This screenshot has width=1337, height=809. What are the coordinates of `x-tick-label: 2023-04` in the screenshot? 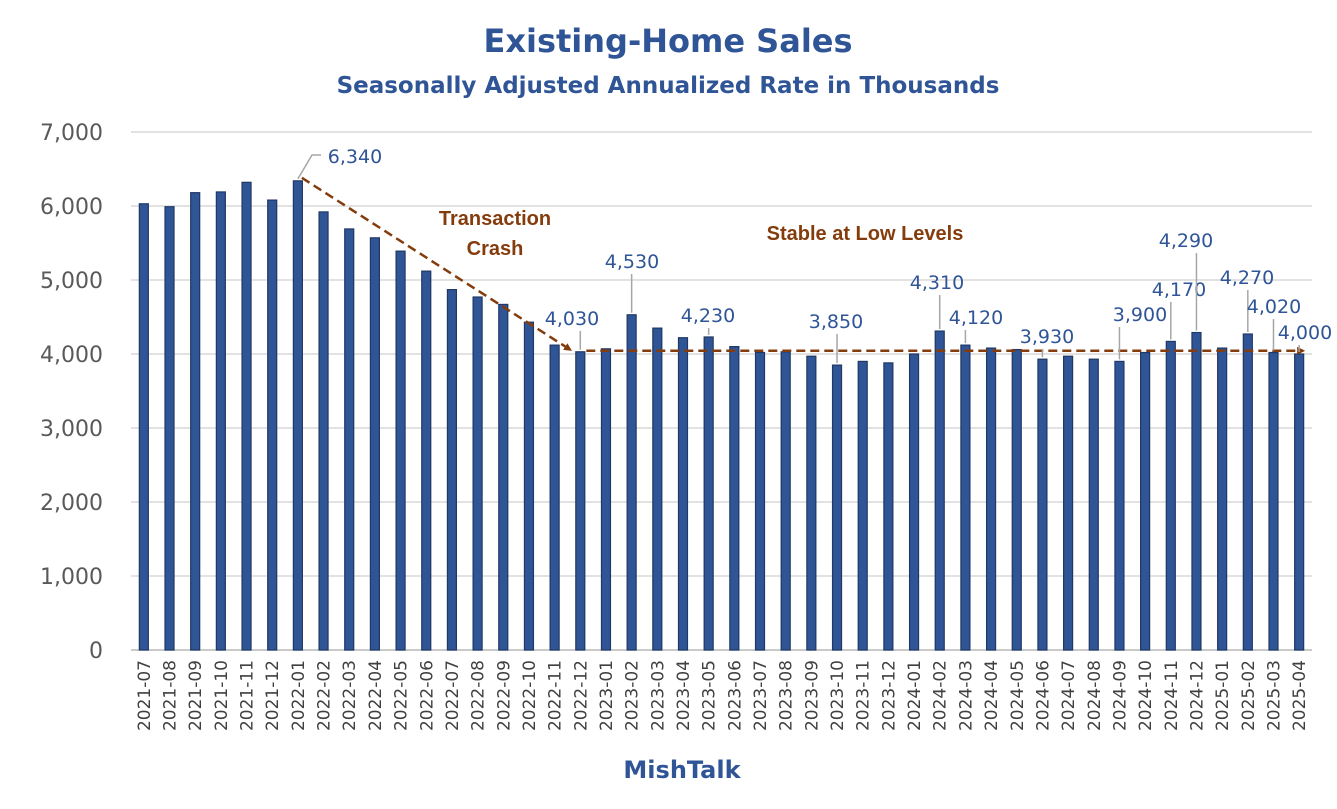 It's located at (684, 695).